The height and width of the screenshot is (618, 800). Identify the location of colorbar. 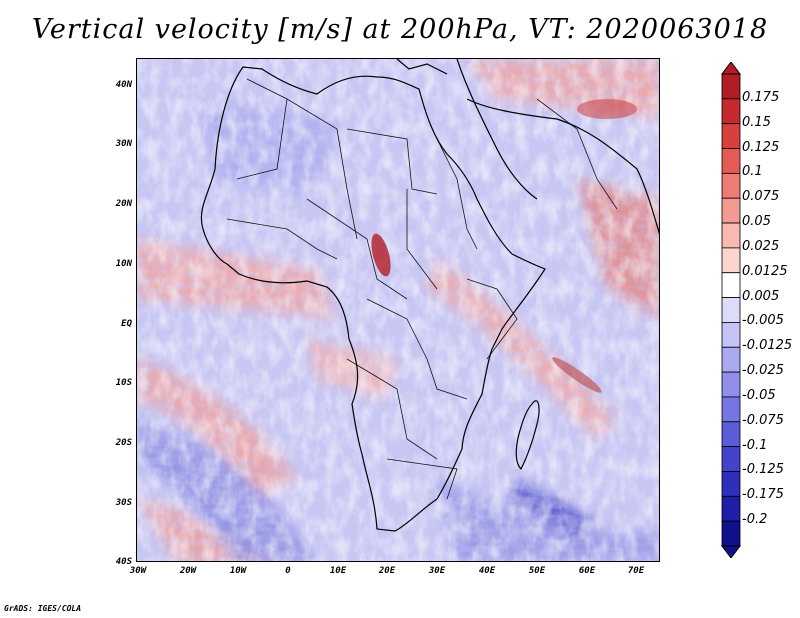
(731, 310).